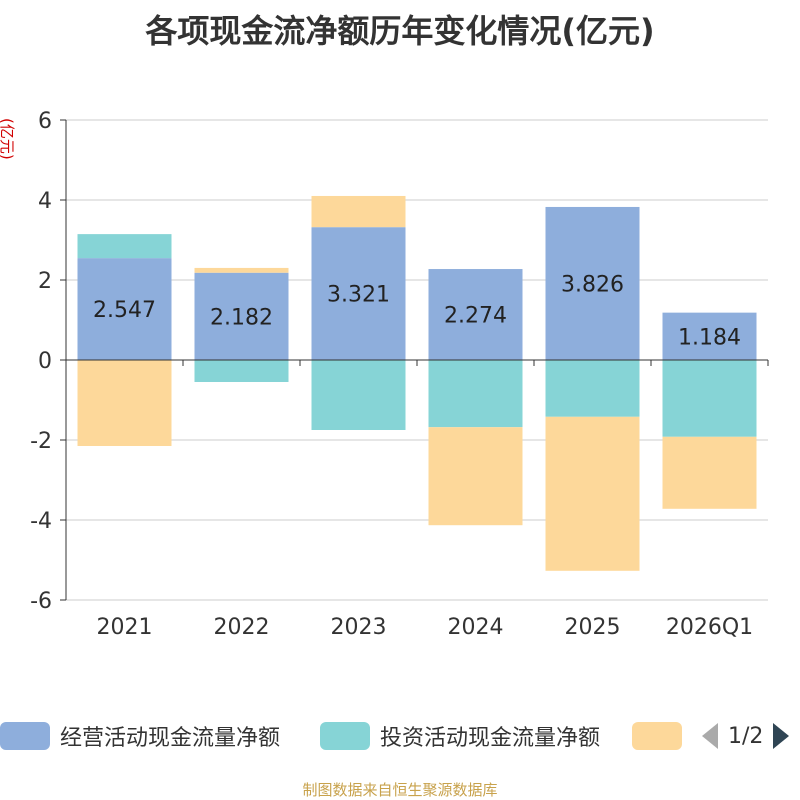 The width and height of the screenshot is (800, 800). Describe the element at coordinates (25, 736) in the screenshot. I see `legend-swatch-operating` at that location.